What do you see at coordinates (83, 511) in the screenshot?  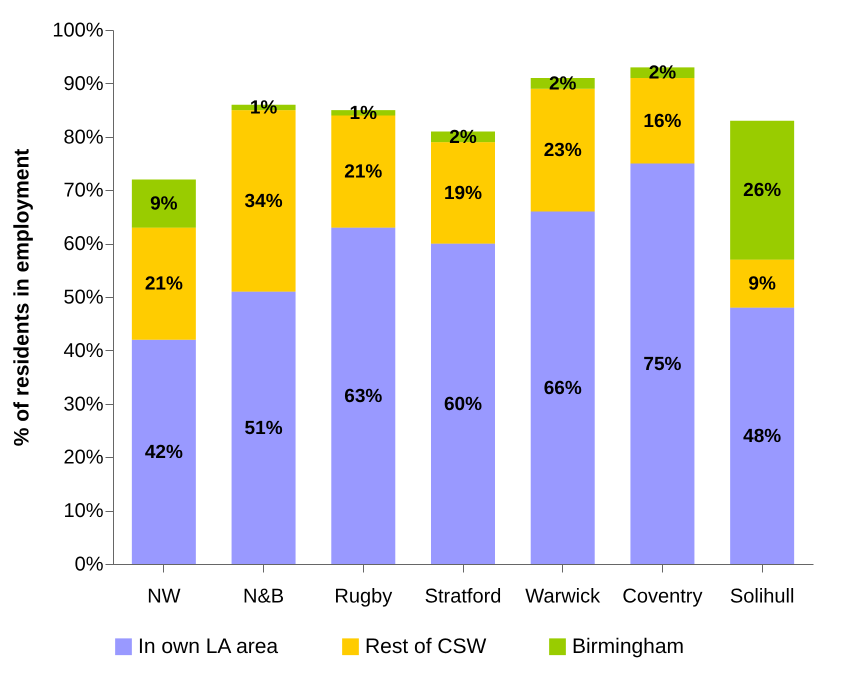 I see `y-tick-label: 10%` at bounding box center [83, 511].